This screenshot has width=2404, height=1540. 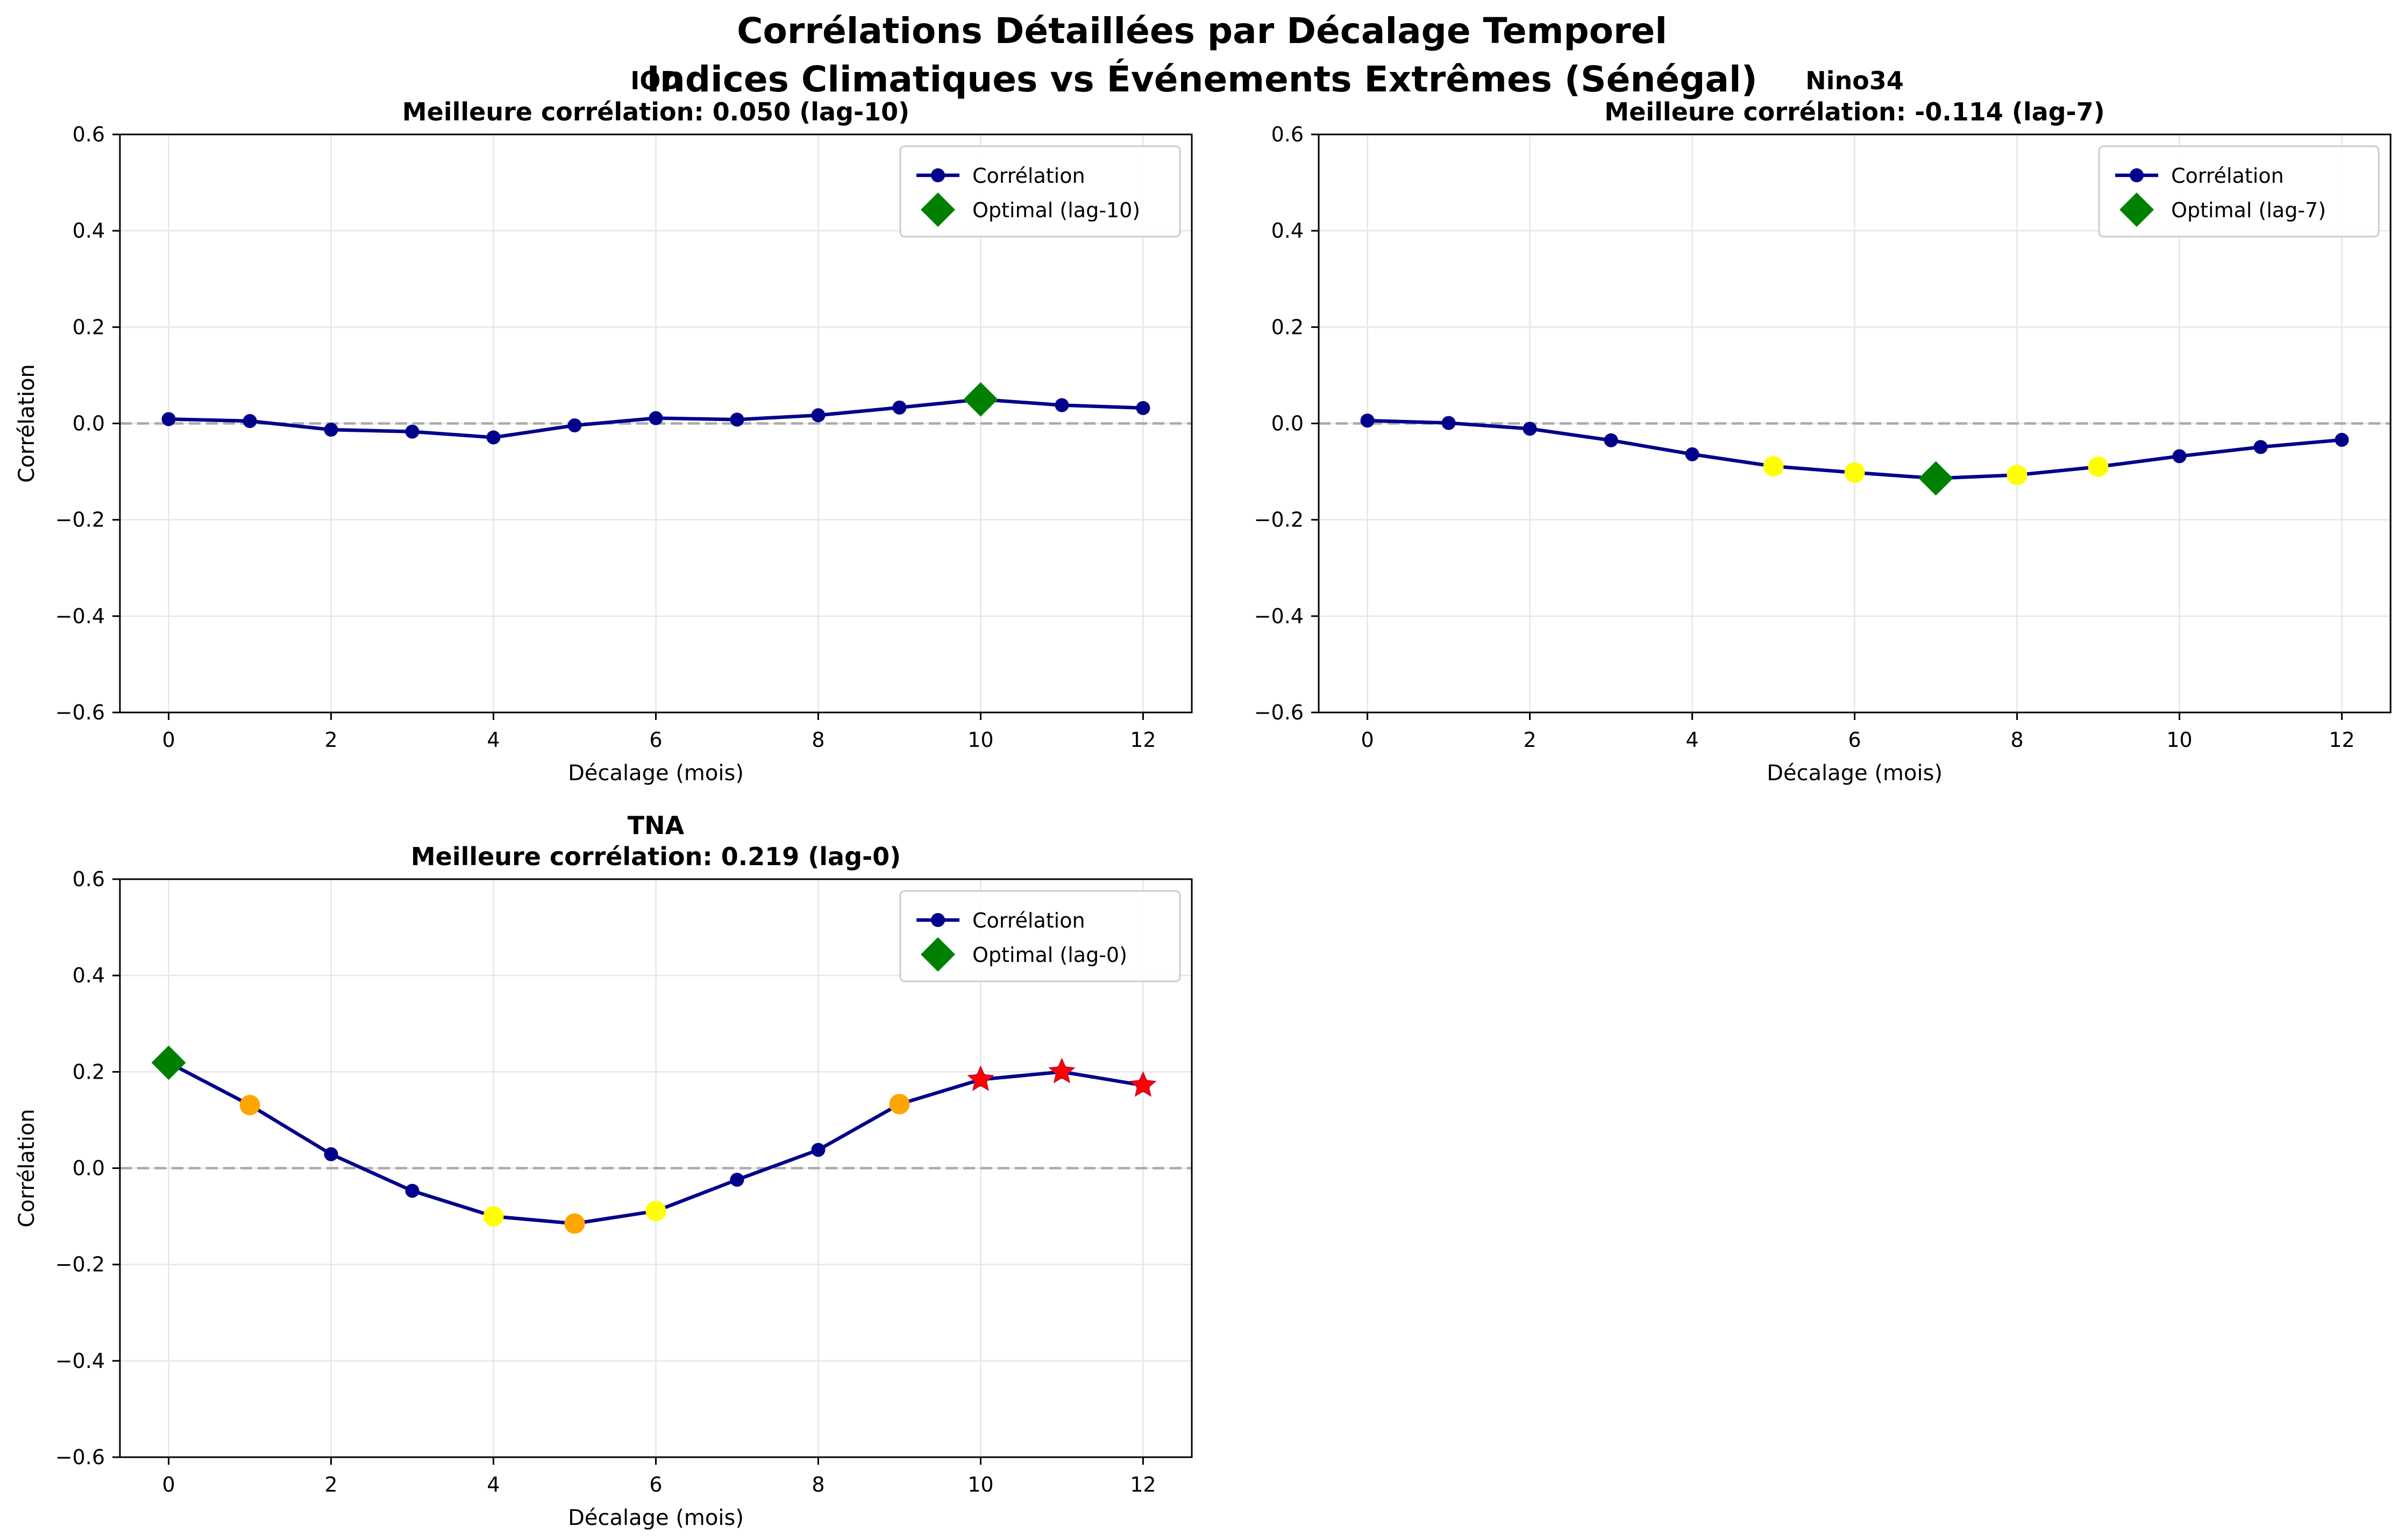 What do you see at coordinates (2239, 191) in the screenshot?
I see `legend: Corrélation Optimal (lag-7)` at bounding box center [2239, 191].